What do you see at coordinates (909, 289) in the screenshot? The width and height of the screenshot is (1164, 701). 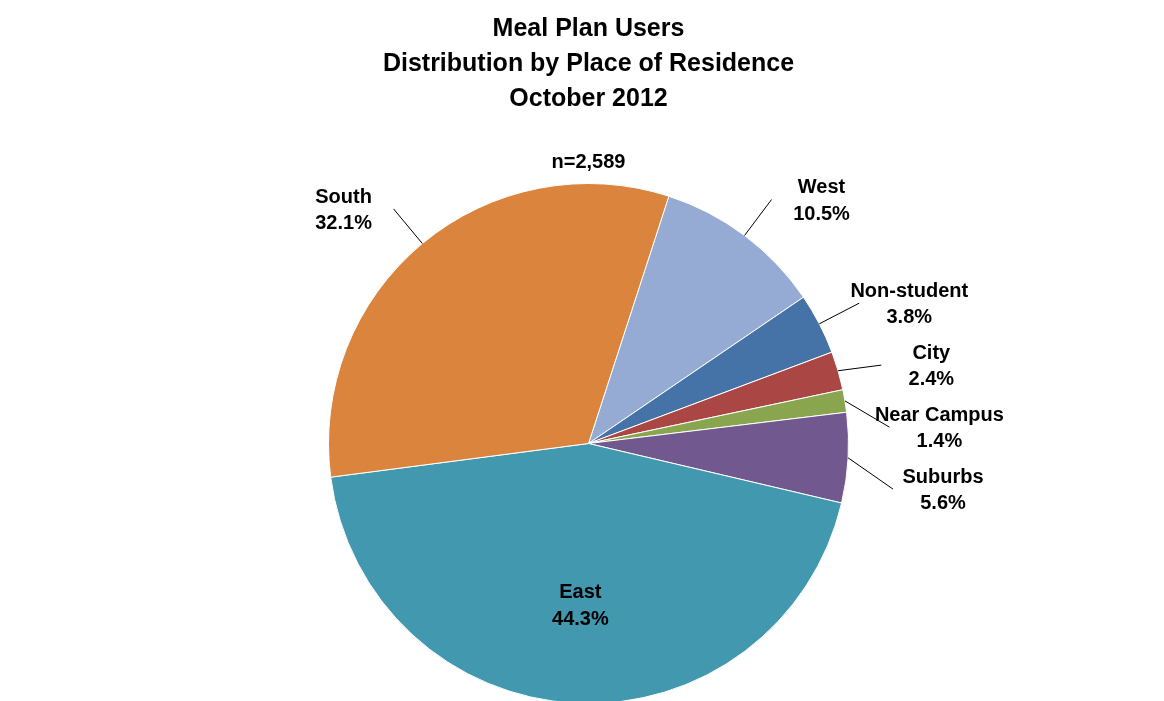 I see `slice-label: Non-student` at bounding box center [909, 289].